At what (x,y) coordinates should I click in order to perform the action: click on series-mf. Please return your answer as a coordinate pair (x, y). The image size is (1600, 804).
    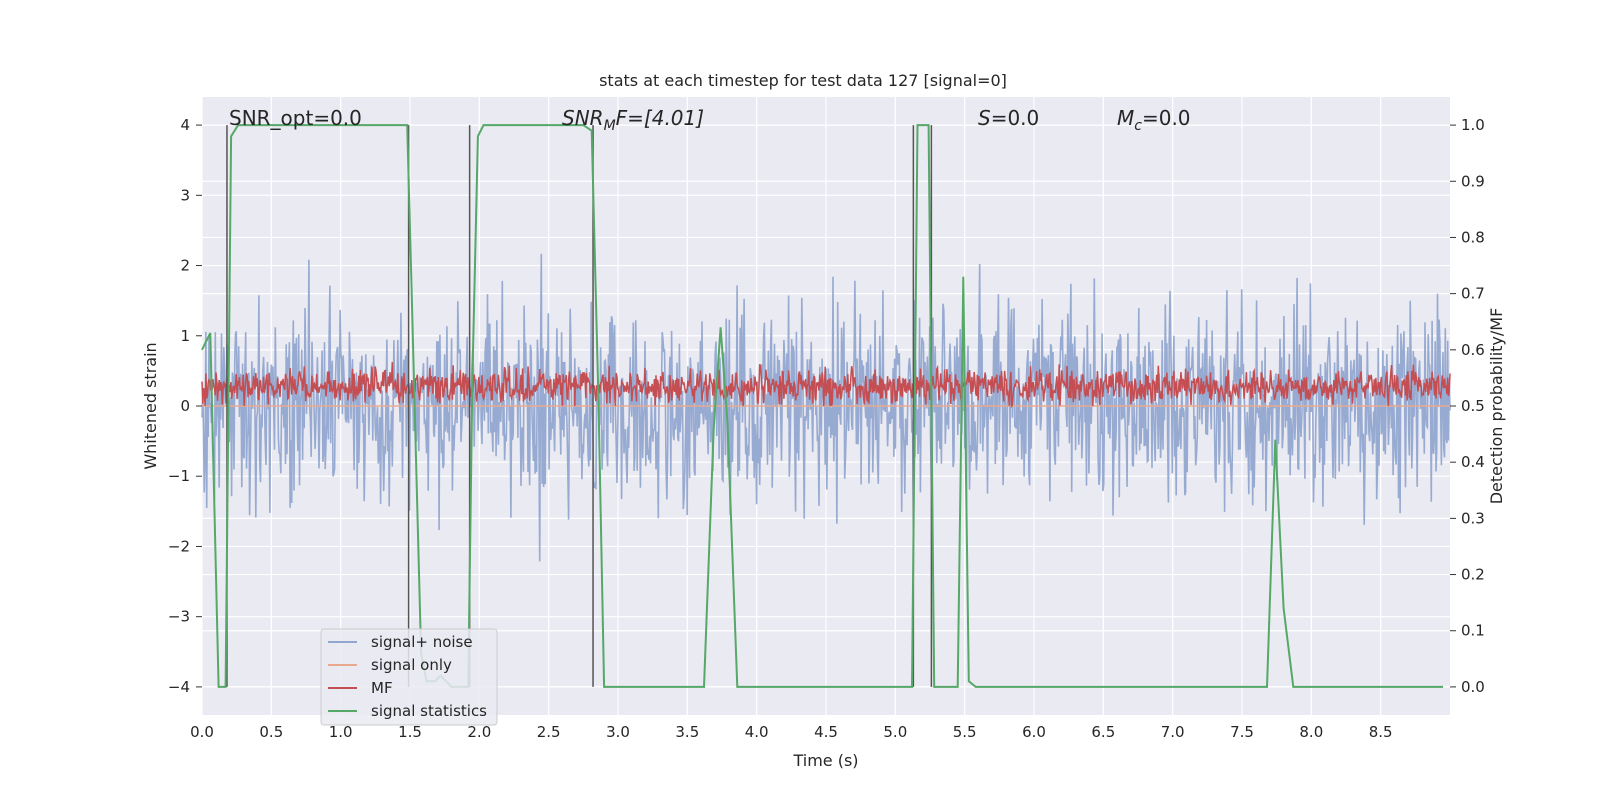
    Looking at the image, I should click on (826, 385).